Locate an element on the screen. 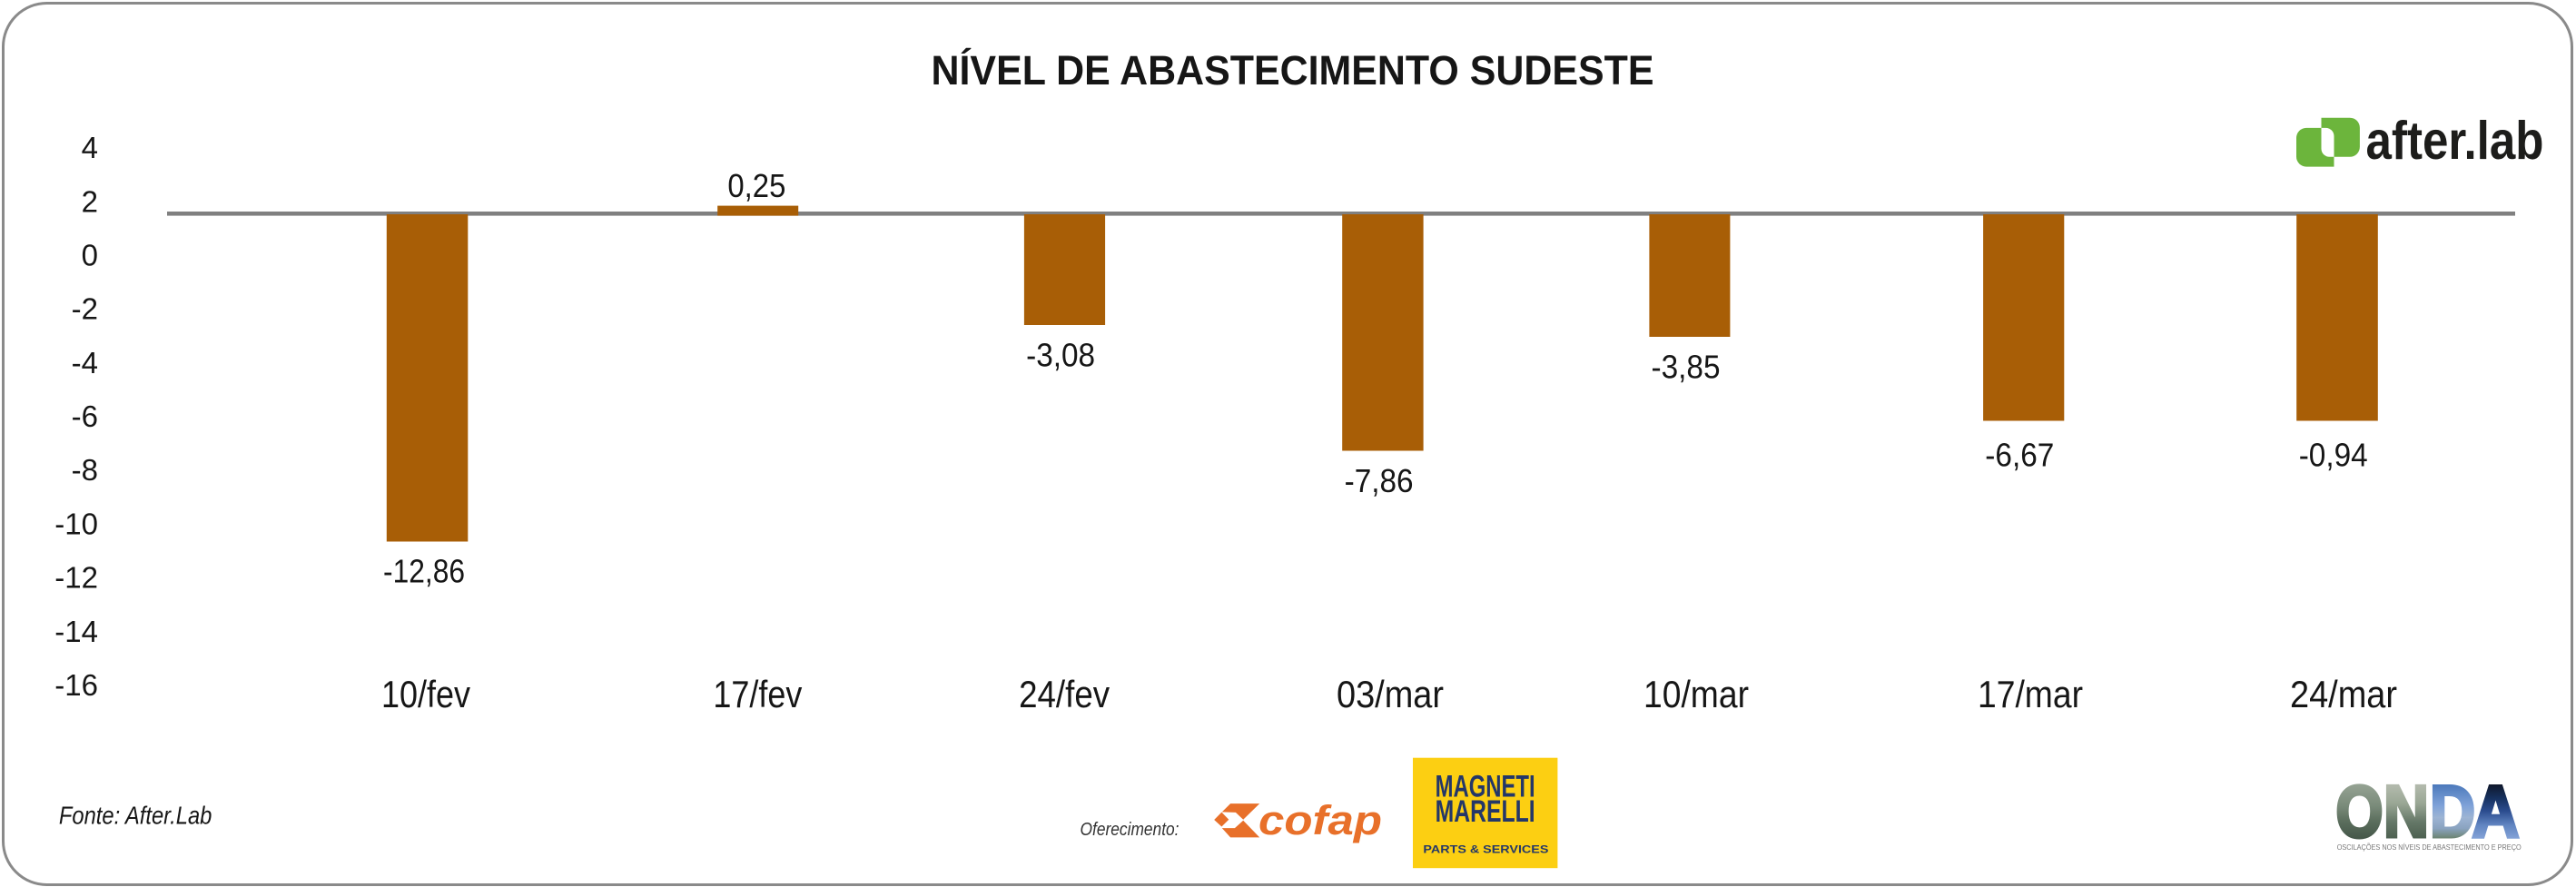 Image resolution: width=2576 pixels, height=887 pixels. svg-text: MARELLI is located at coordinates (1485, 811).